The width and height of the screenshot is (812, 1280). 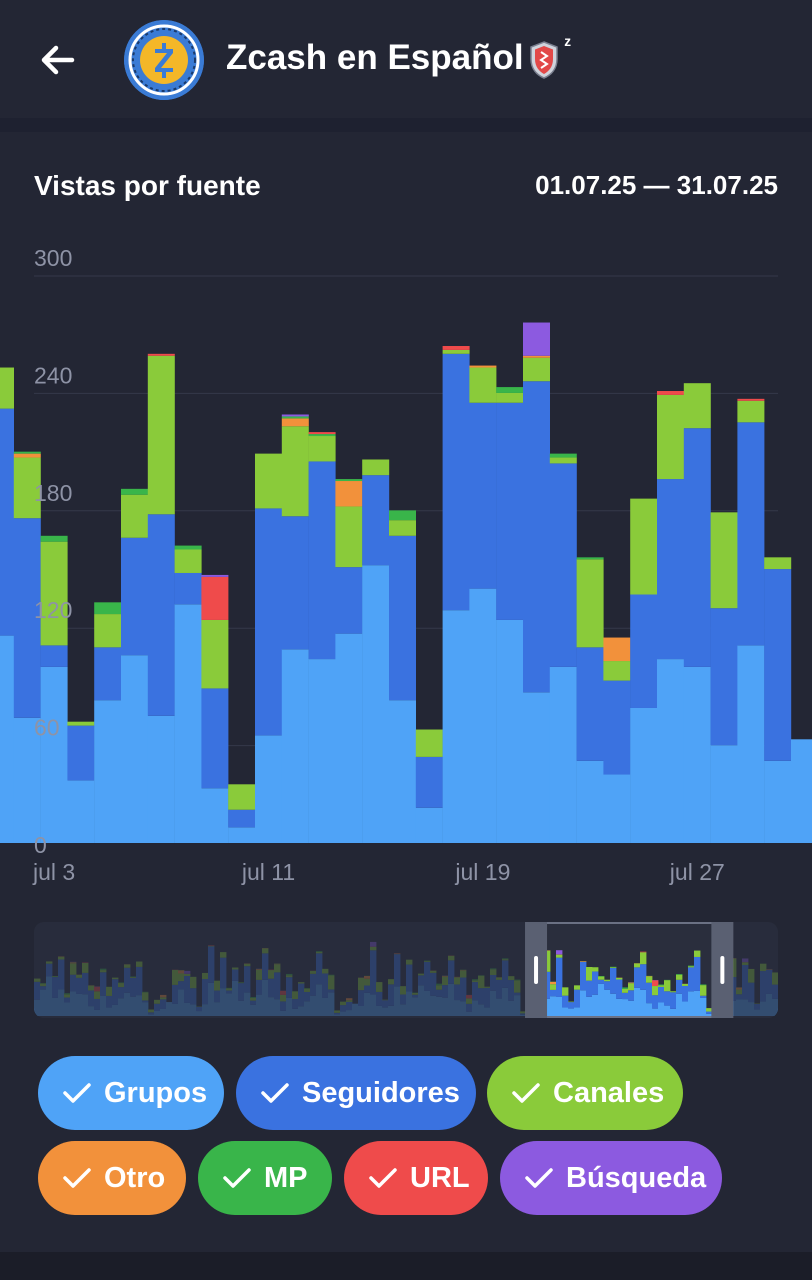 I want to click on legend-chip-seguidores: Seguidores, so click(x=356, y=1093).